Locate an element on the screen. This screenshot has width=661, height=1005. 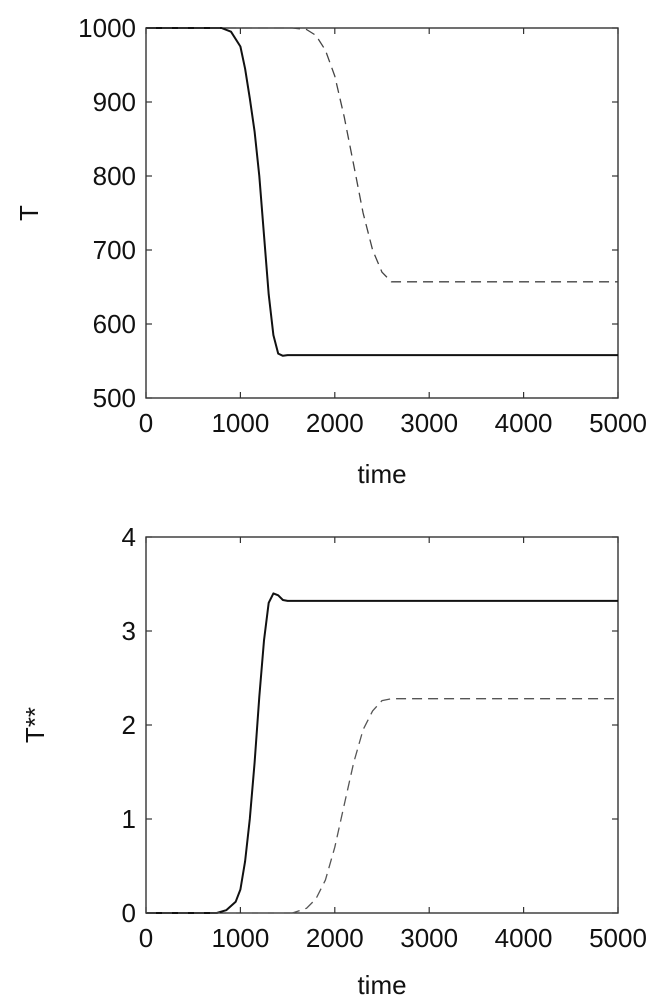
y-axis-label: T is located at coordinates (29, 213).